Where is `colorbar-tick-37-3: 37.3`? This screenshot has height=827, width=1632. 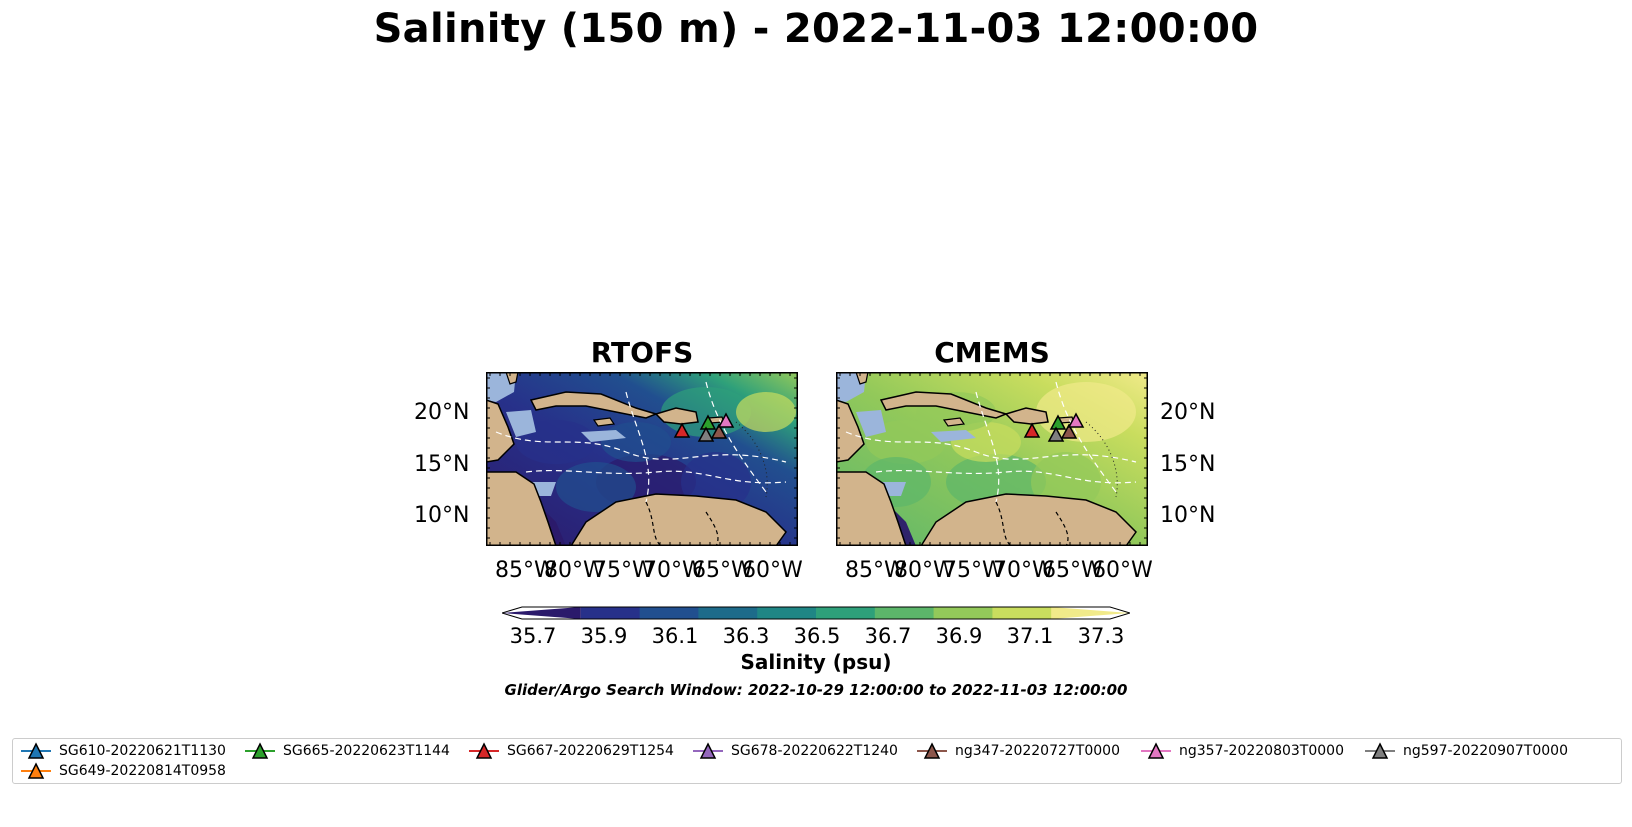 colorbar-tick-37-3: 37.3 is located at coordinates (1101, 636).